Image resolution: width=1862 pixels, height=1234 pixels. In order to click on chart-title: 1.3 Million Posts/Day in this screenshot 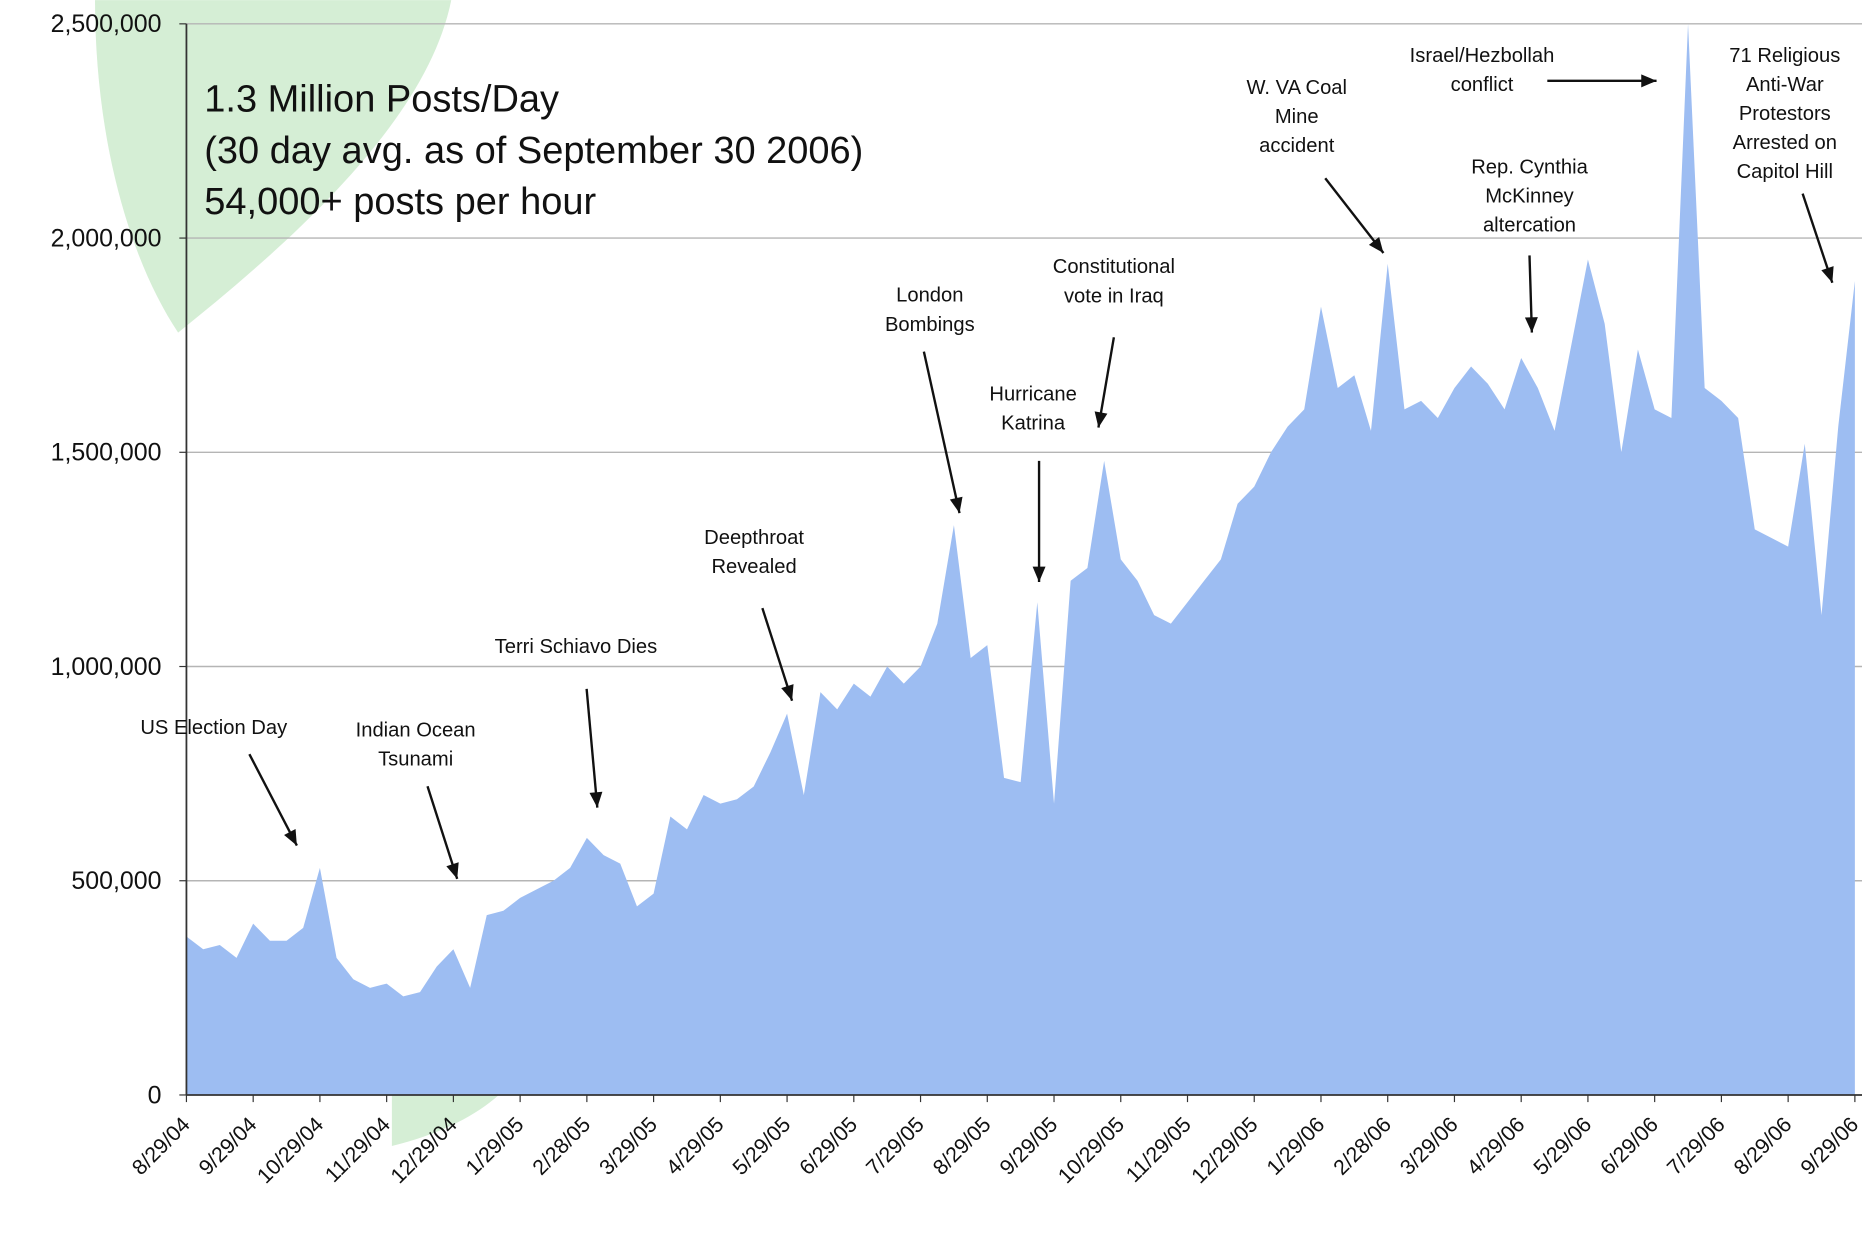, I will do `click(381, 100)`.